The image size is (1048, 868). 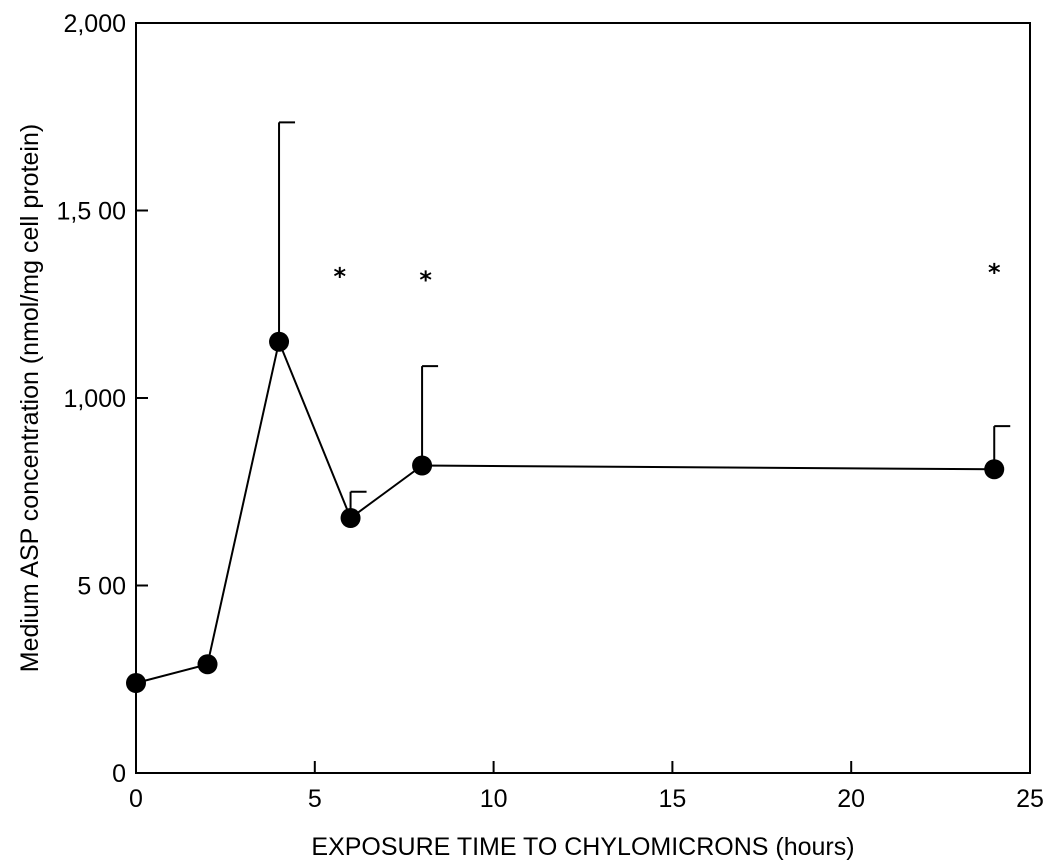 What do you see at coordinates (582, 847) in the screenshot?
I see `x-axis-title: EXPOSURE TIME TO CHYLOMICRONS (hours)` at bounding box center [582, 847].